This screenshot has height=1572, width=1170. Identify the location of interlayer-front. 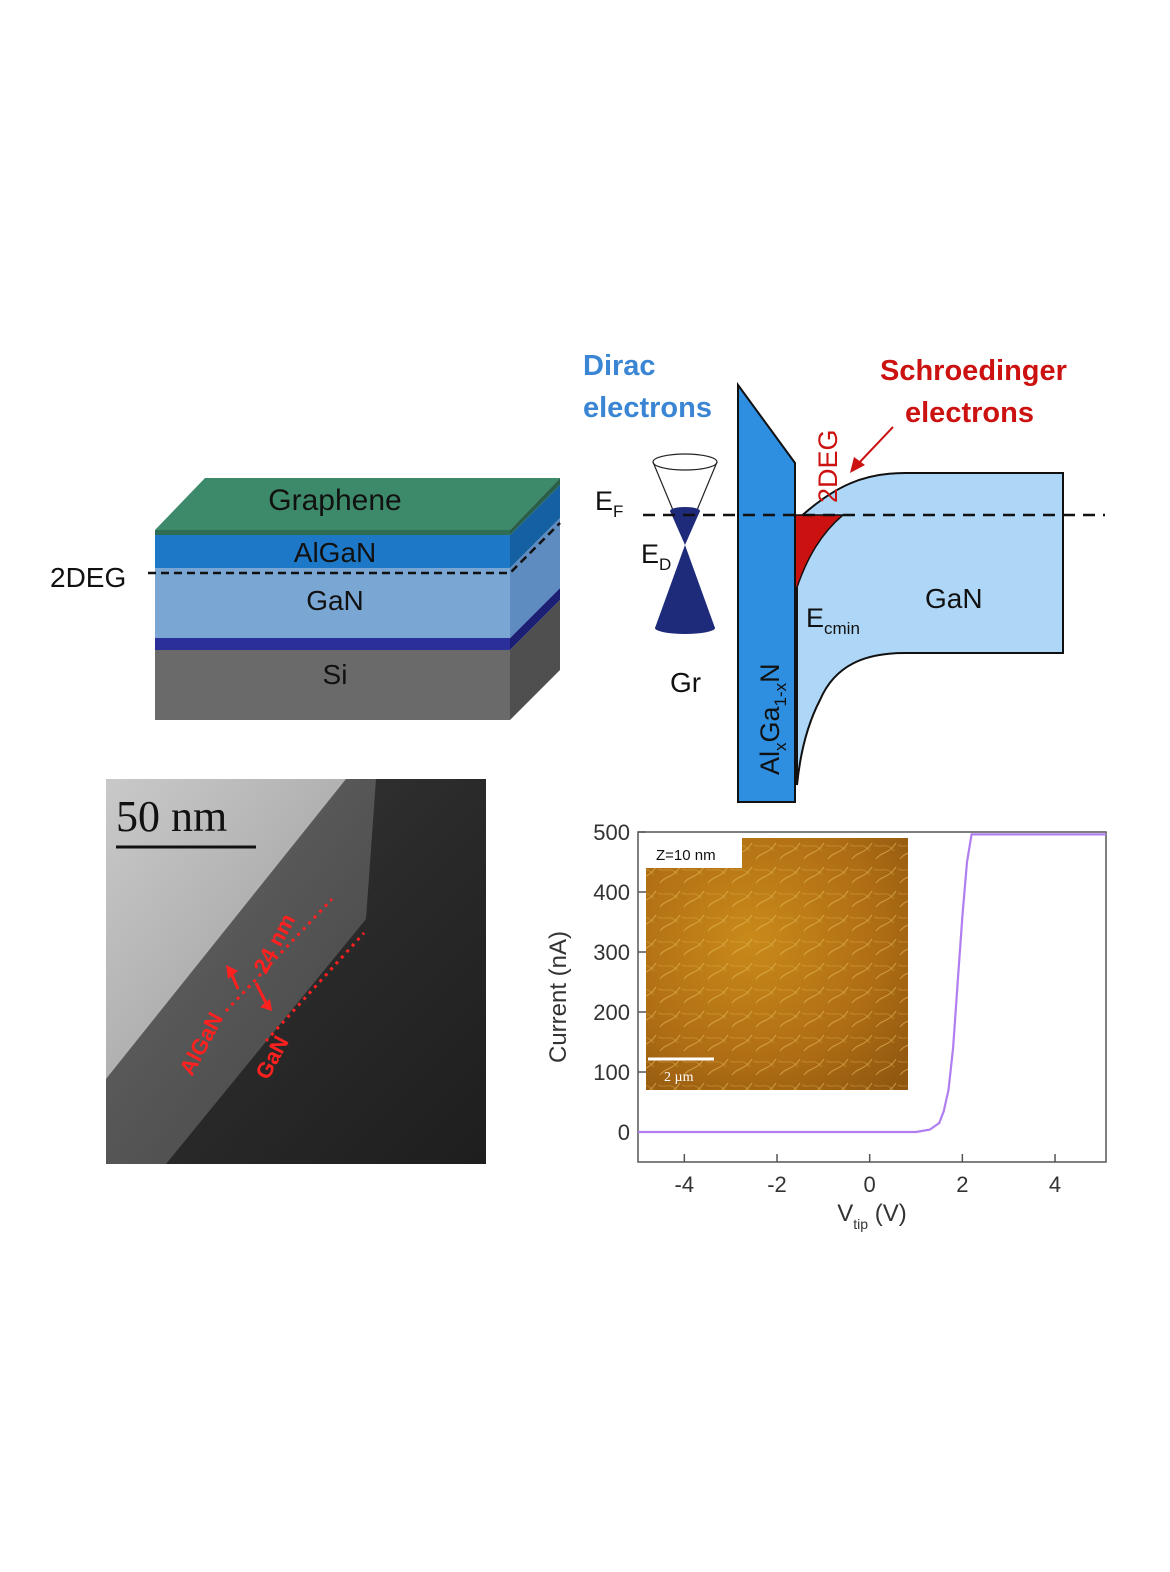
(332, 644).